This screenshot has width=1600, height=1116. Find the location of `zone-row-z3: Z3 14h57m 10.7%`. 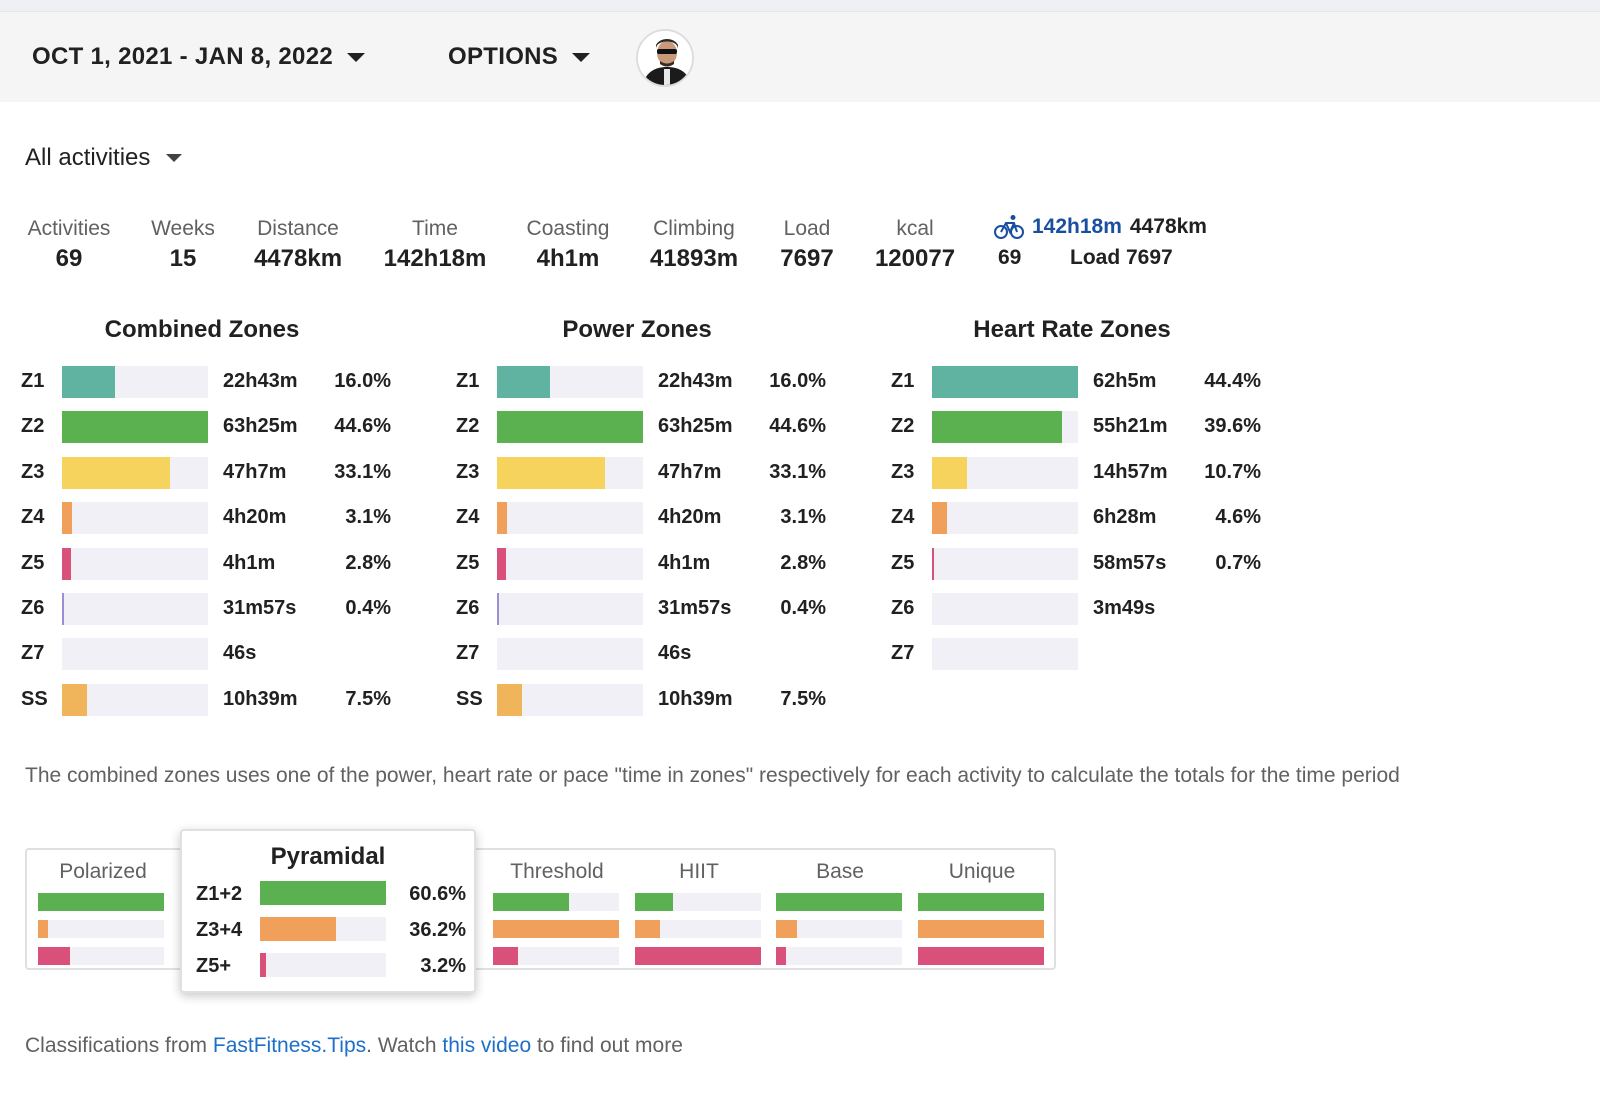

zone-row-z3: Z3 14h57m 10.7% is located at coordinates (1101, 472).